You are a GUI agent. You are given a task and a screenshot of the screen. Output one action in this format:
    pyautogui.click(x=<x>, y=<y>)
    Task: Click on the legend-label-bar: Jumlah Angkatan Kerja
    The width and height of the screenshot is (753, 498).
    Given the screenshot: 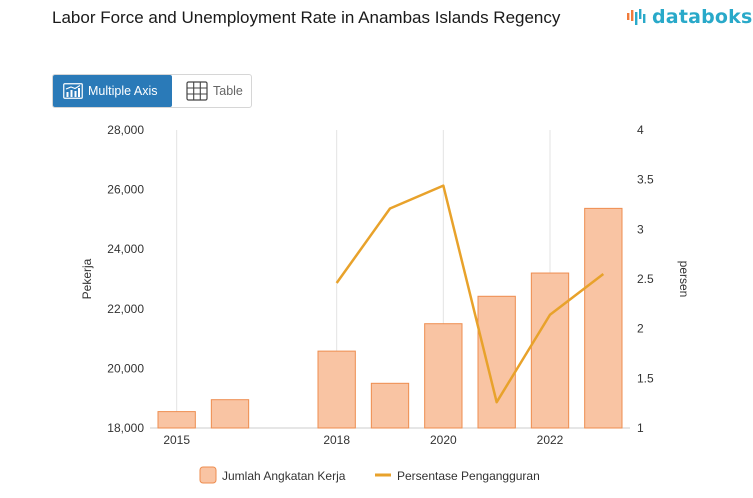 What is the action you would take?
    pyautogui.click(x=284, y=476)
    